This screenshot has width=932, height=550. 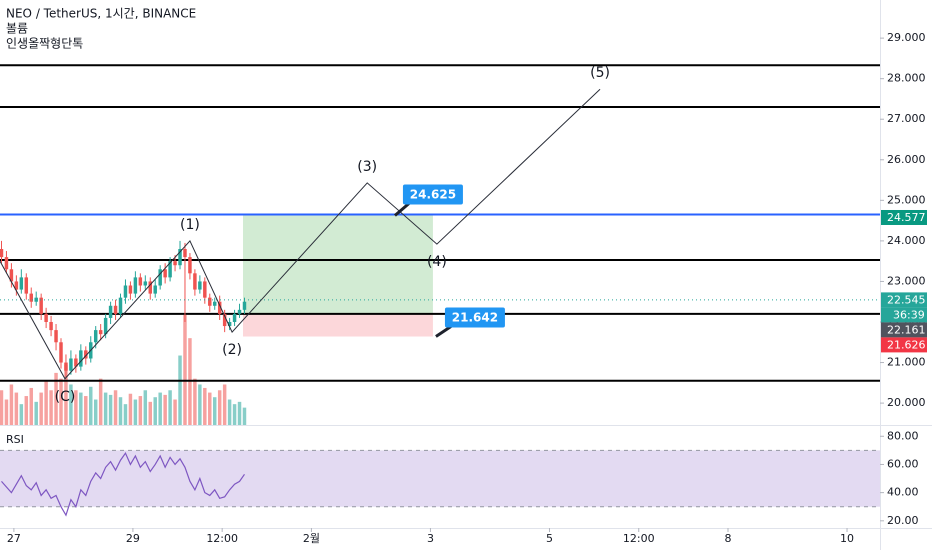 I want to click on x-tick-label: 29, so click(x=133, y=538).